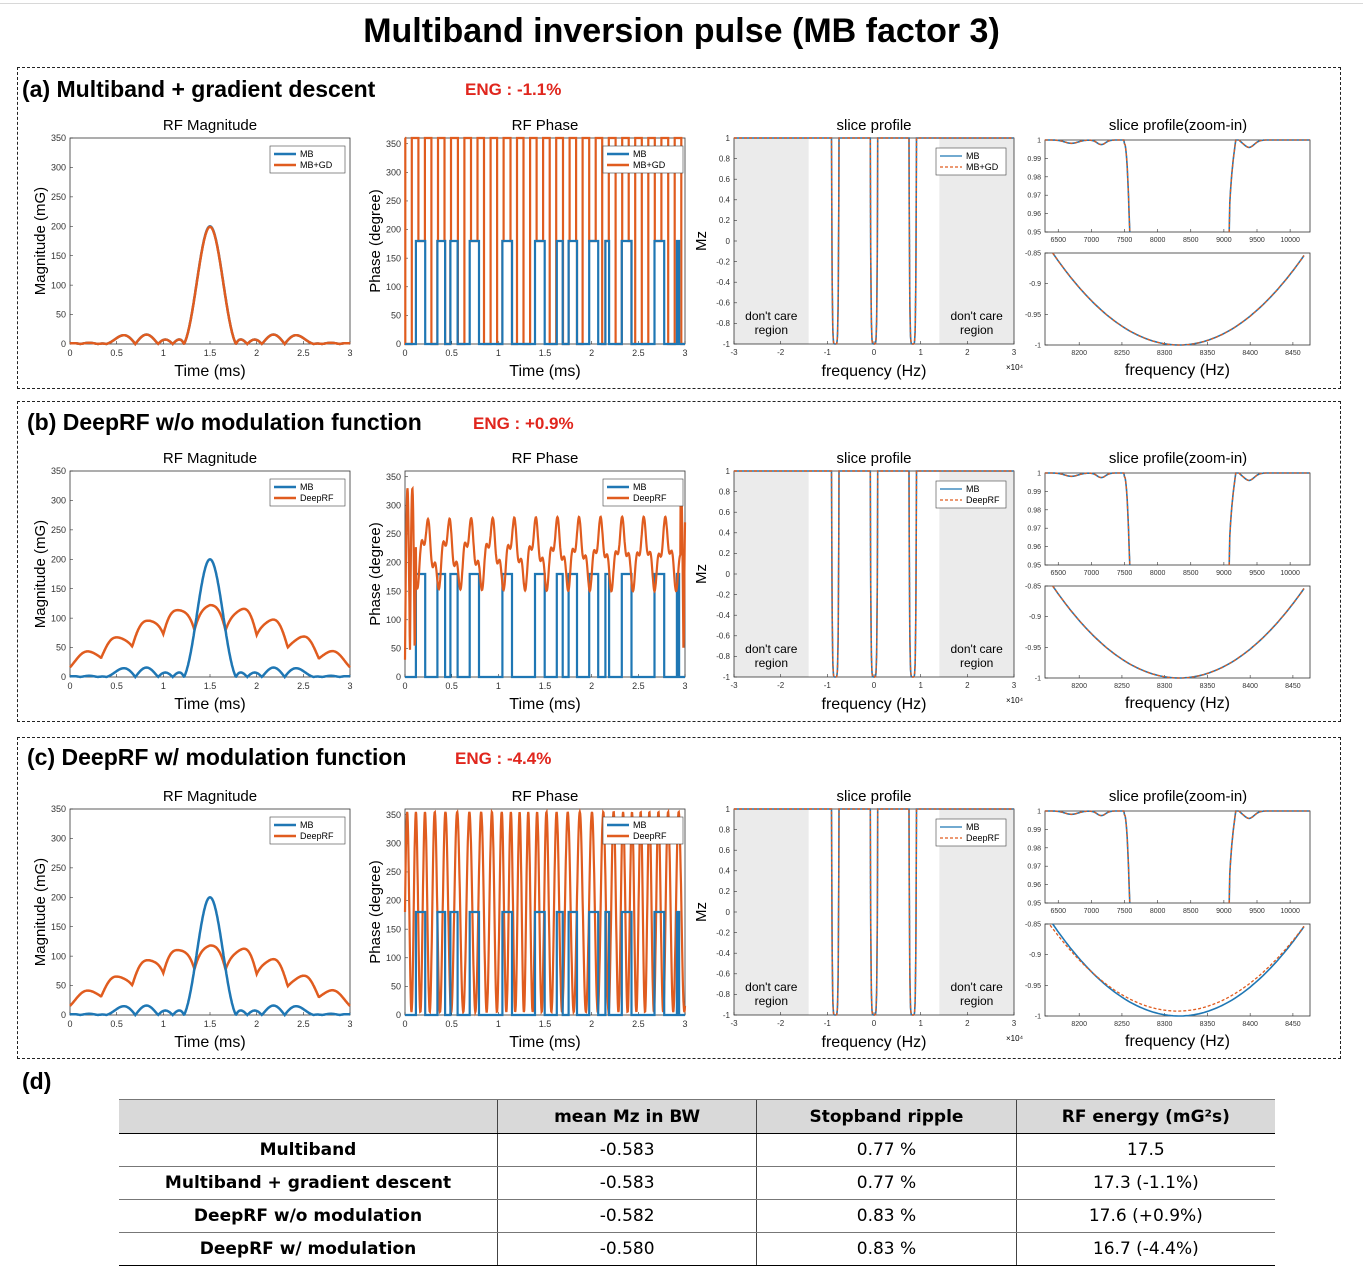 Image resolution: width=1363 pixels, height=1285 pixels. Describe the element at coordinates (649, 165) in the screenshot. I see `legend-label-other: MB+GD` at that location.